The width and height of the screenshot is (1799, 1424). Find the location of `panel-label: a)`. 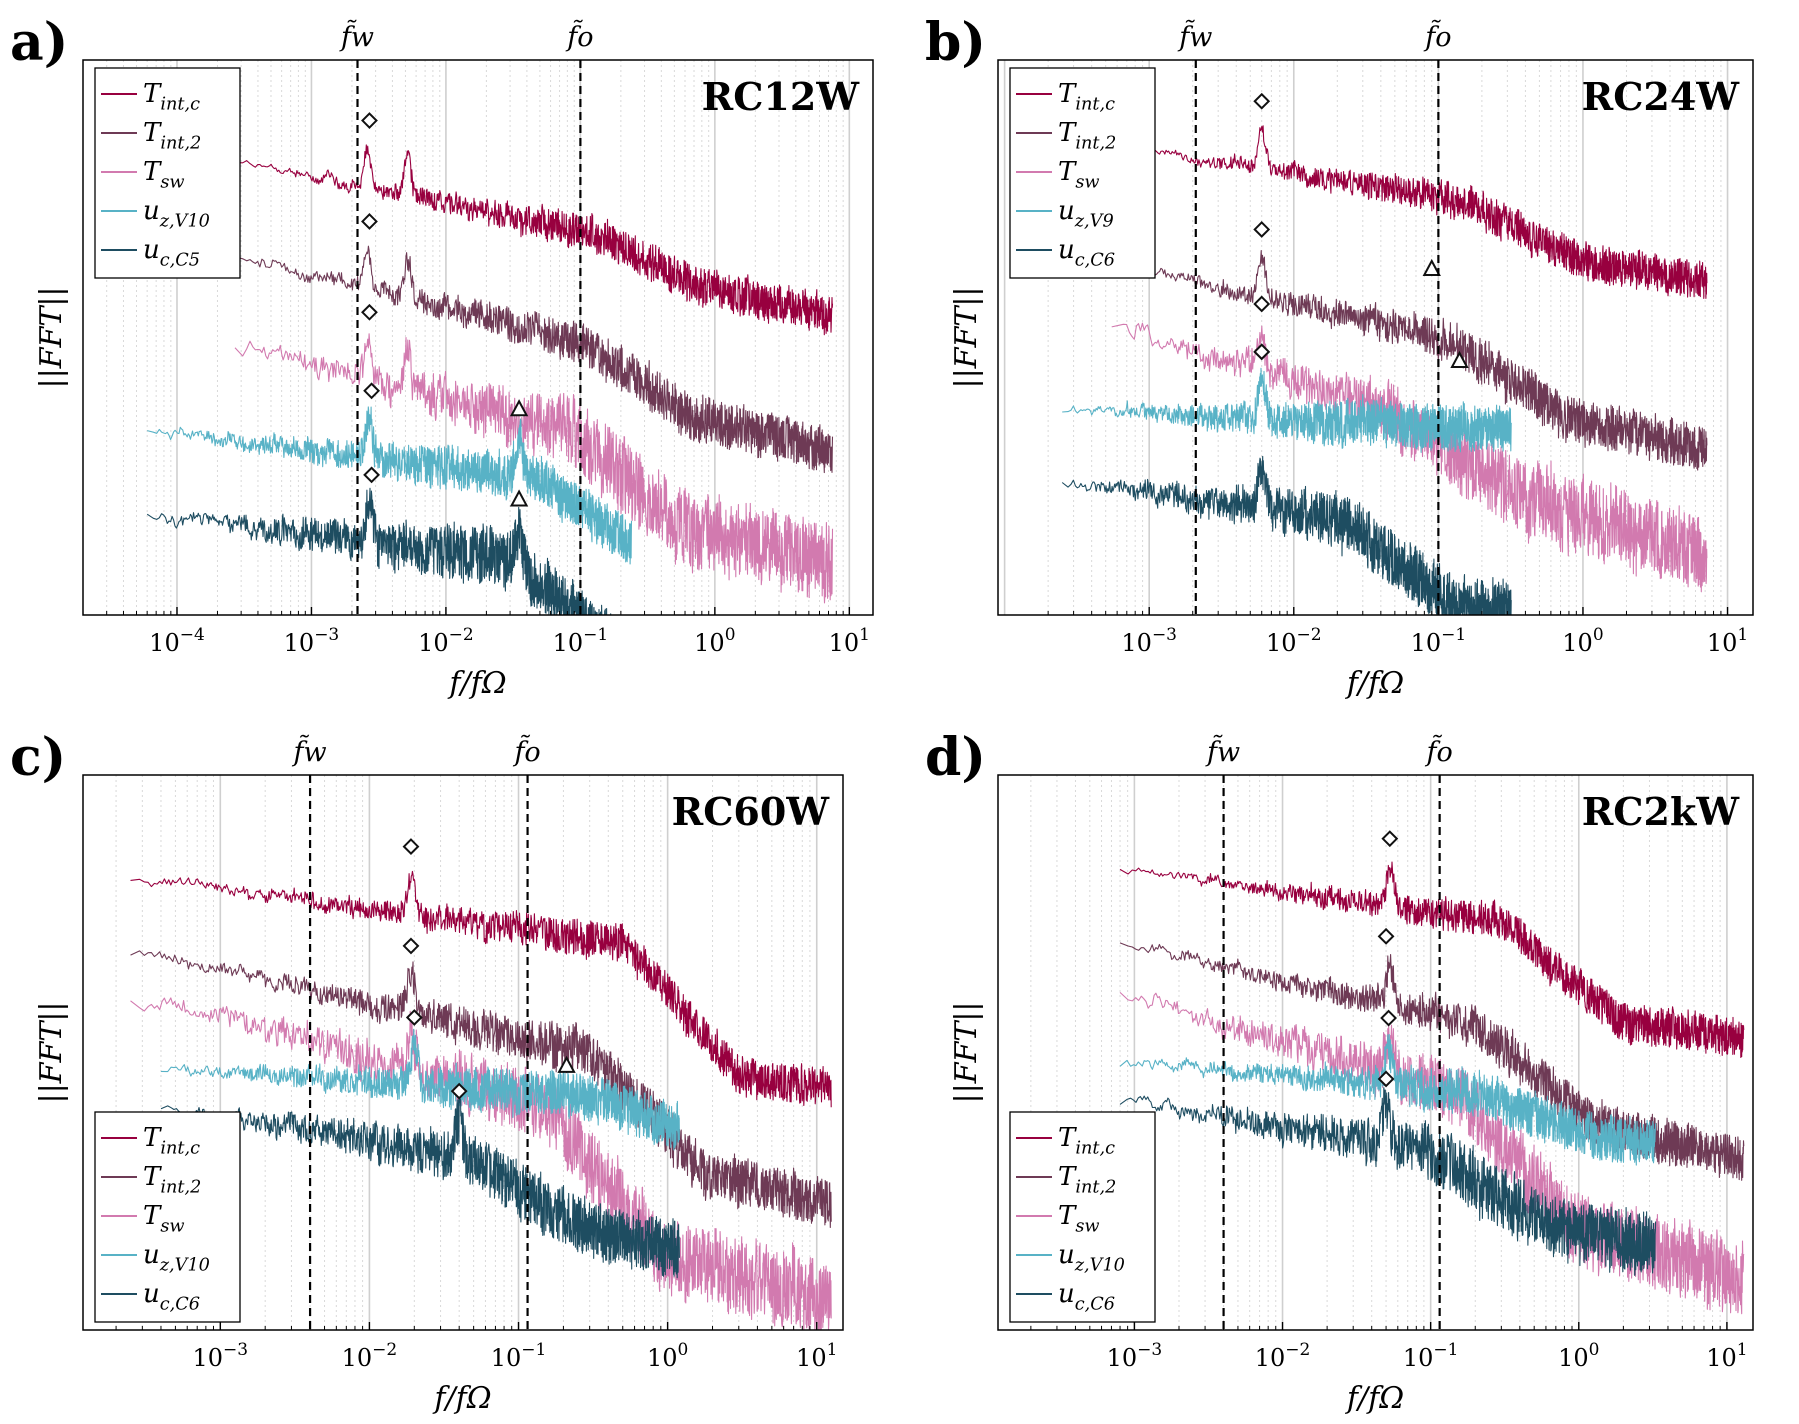

panel-label: a) is located at coordinates (39, 42).